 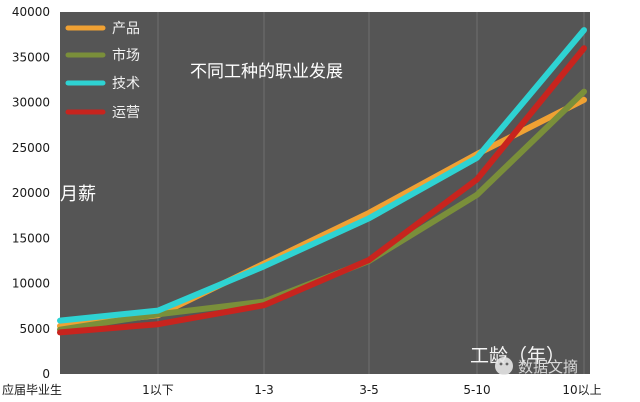 What do you see at coordinates (31, 12) in the screenshot?
I see `y-tick-label: 40000` at bounding box center [31, 12].